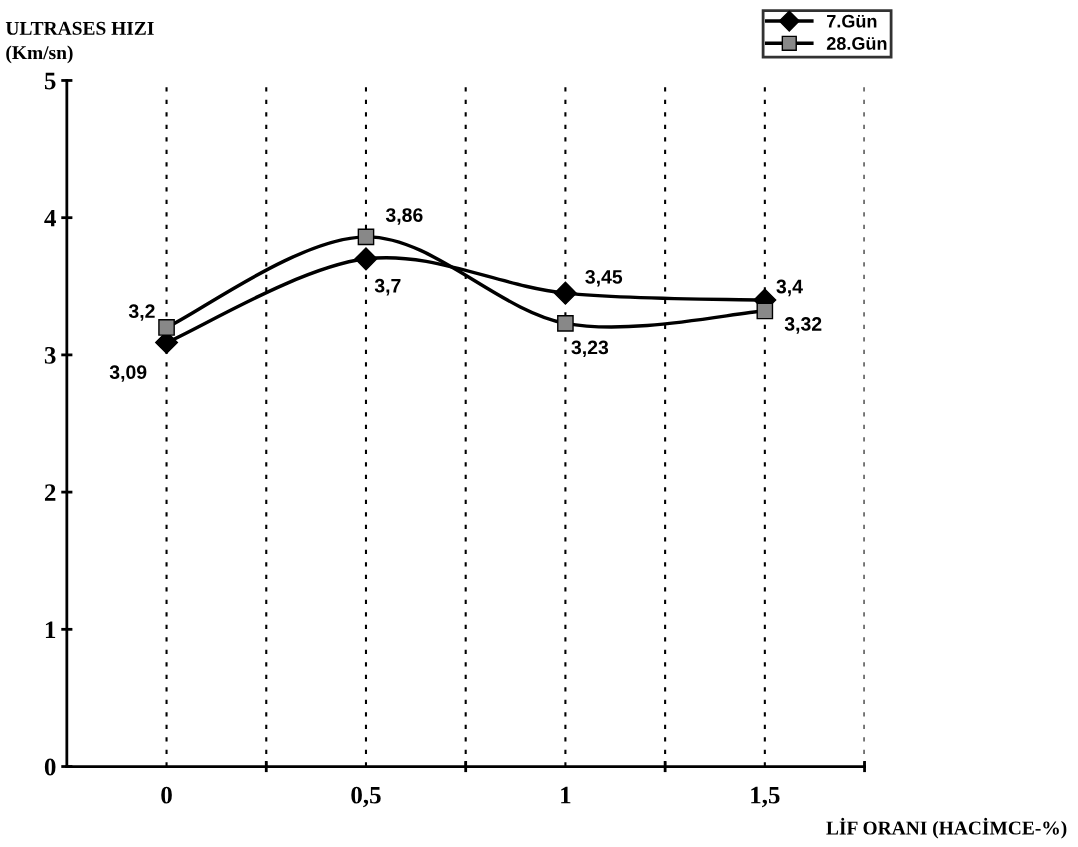  Describe the element at coordinates (141, 312) in the screenshot. I see `data-label: 3,2` at that location.